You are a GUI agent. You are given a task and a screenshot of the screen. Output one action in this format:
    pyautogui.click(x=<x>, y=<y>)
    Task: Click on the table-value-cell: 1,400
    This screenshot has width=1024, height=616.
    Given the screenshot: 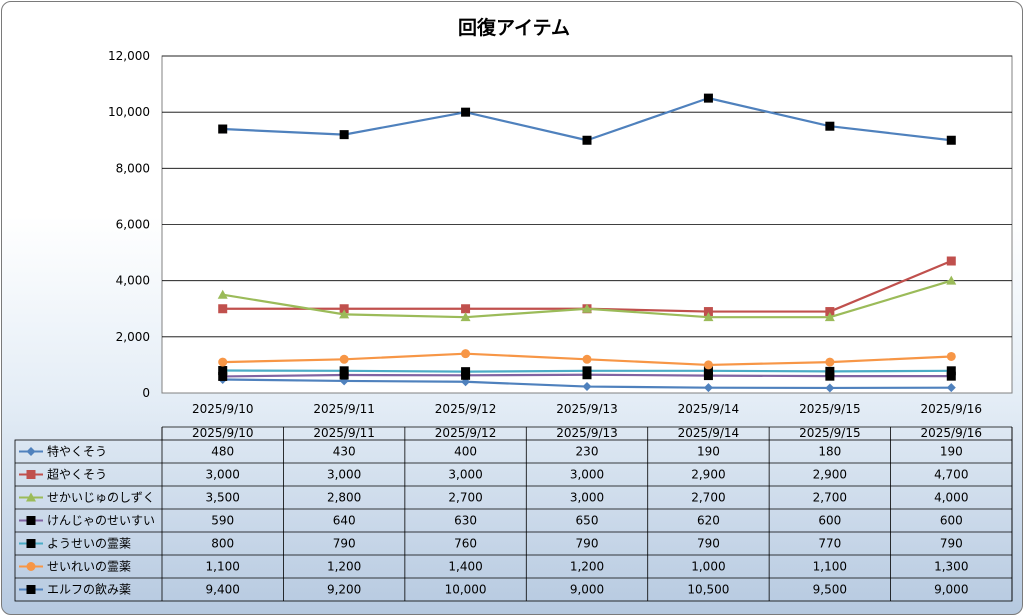 What is the action you would take?
    pyautogui.click(x=465, y=567)
    